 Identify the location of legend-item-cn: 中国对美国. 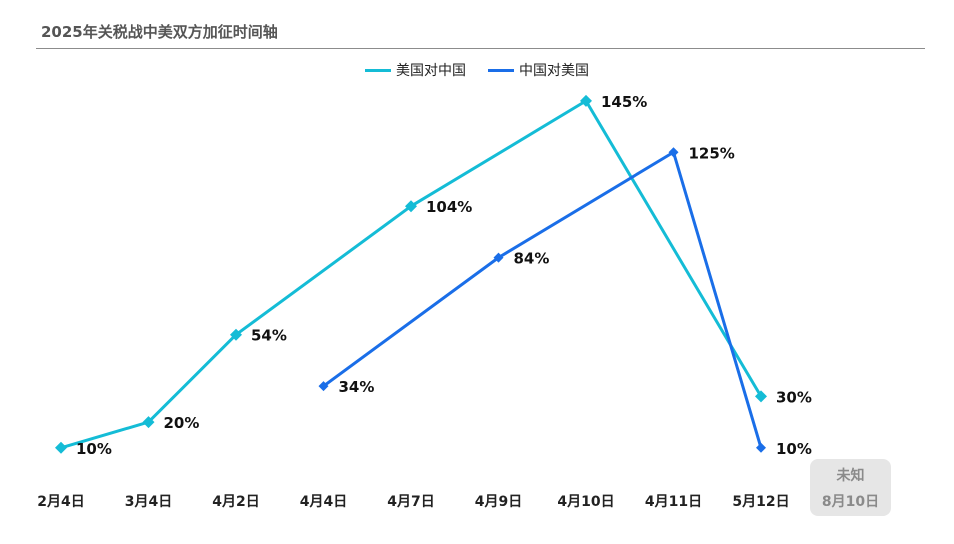
(538, 70).